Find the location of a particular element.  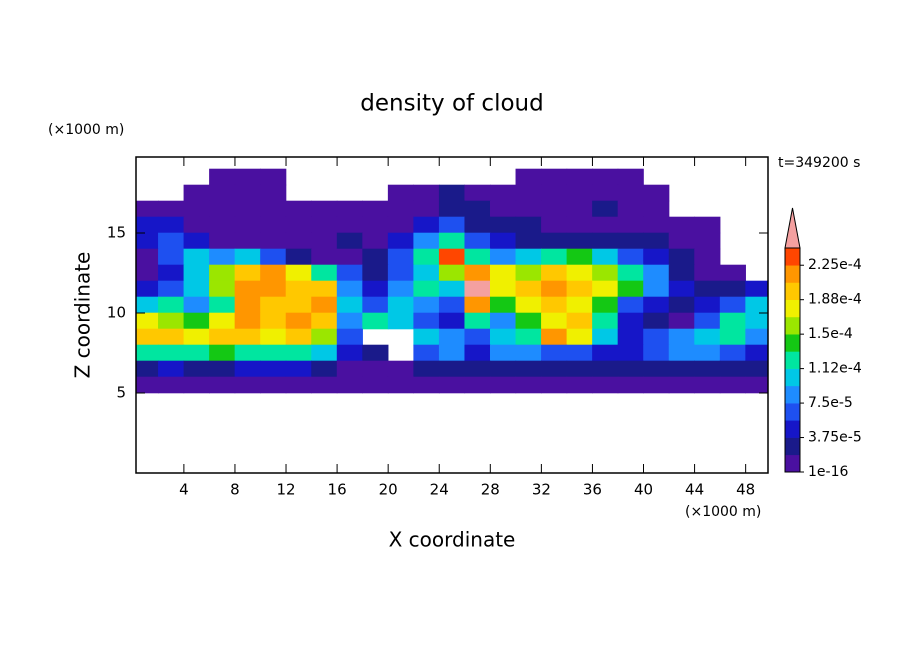

y-axis-label: Z coordinate is located at coordinates (83, 315).